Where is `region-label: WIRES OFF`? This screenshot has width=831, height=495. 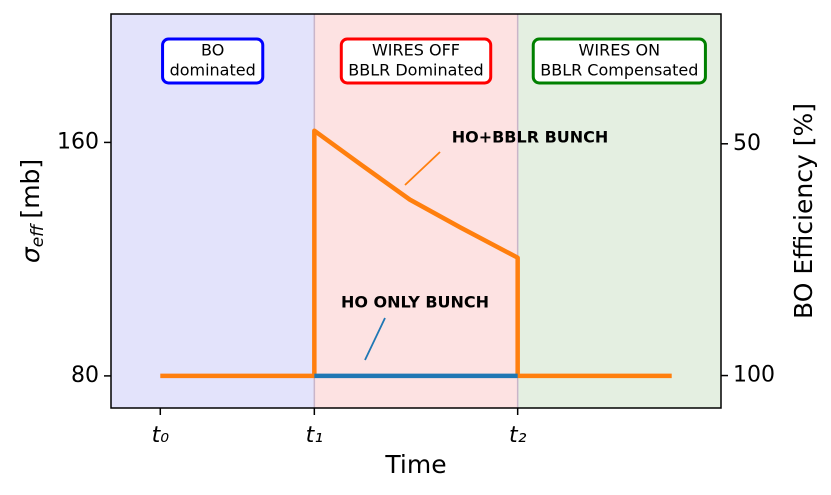 region-label: WIRES OFF is located at coordinates (416, 50).